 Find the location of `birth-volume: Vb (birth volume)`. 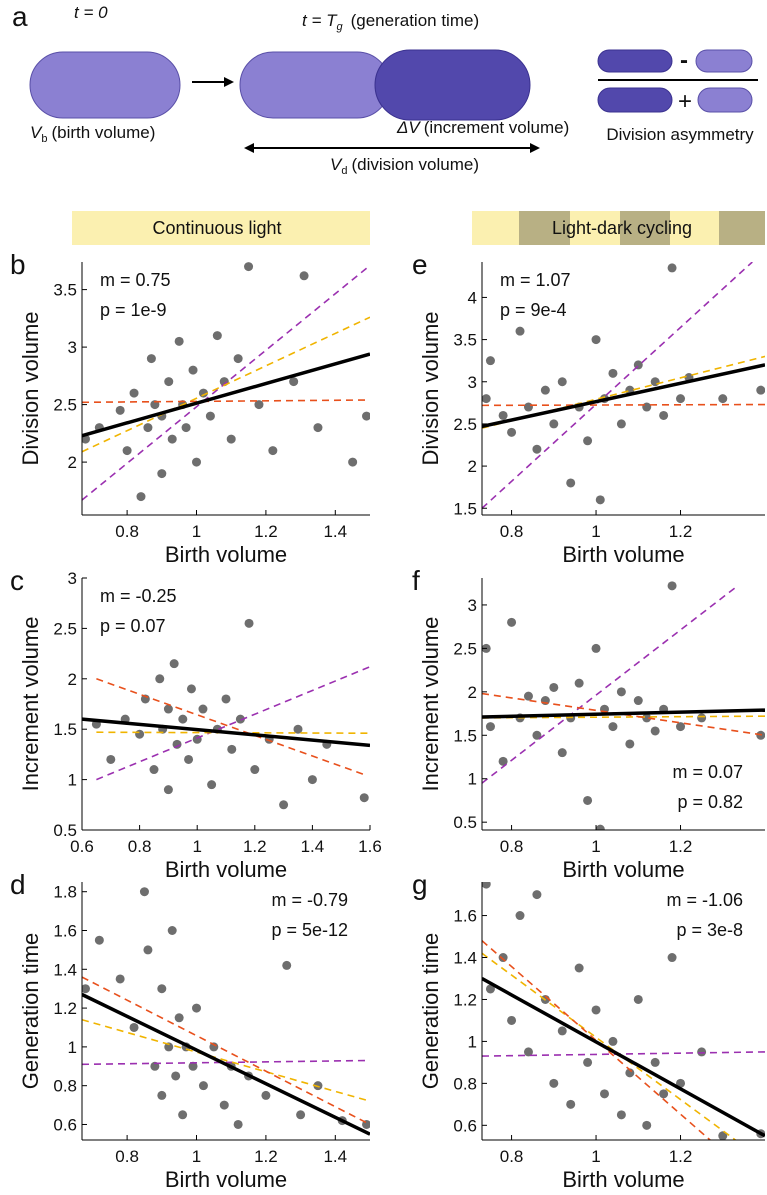

birth-volume: Vb (birth volume) is located at coordinates (92, 134).